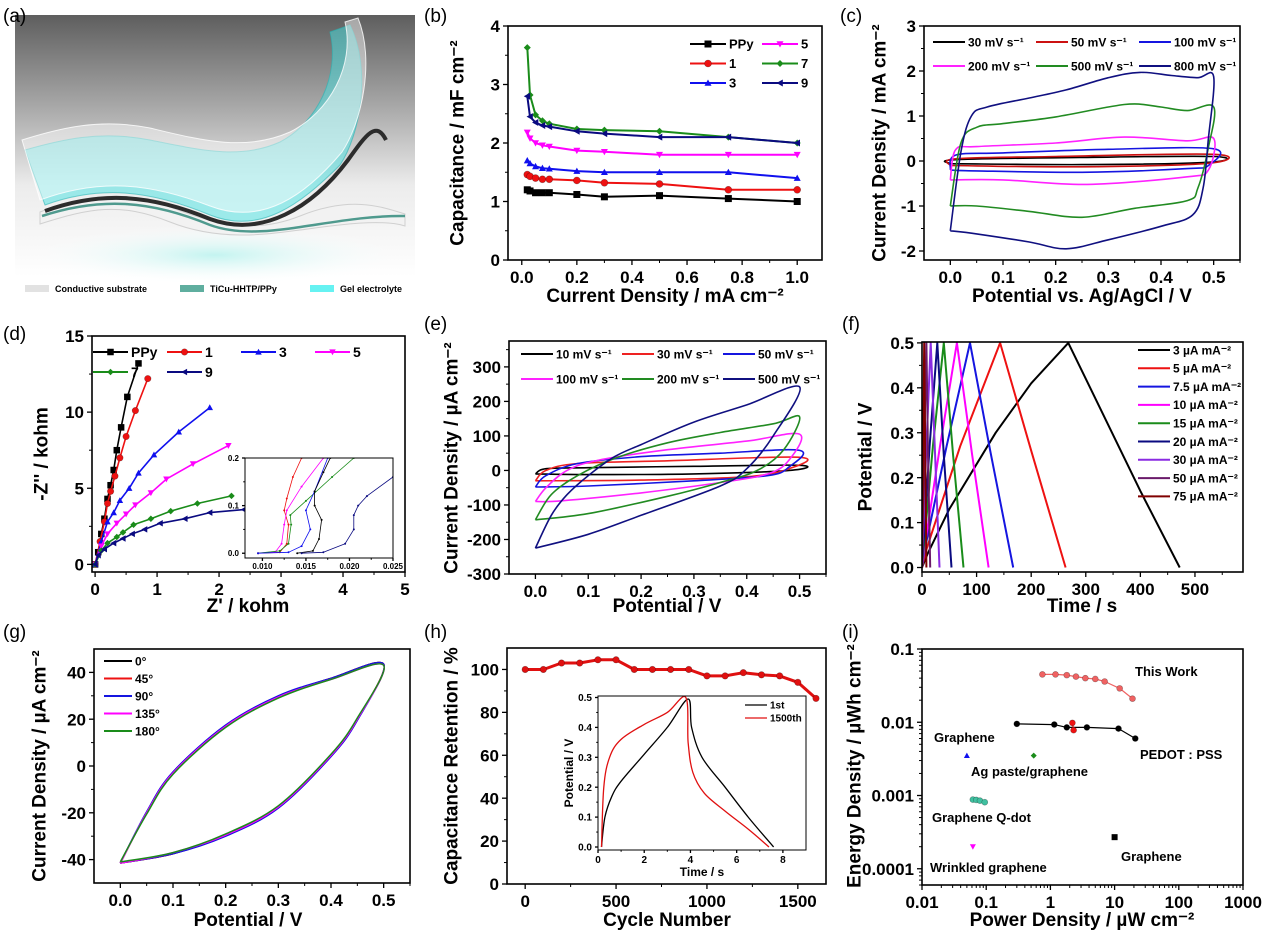 Image resolution: width=1268 pixels, height=941 pixels. Describe the element at coordinates (101, 289) in the screenshot. I see `legend-label: Conductive substrate` at that location.